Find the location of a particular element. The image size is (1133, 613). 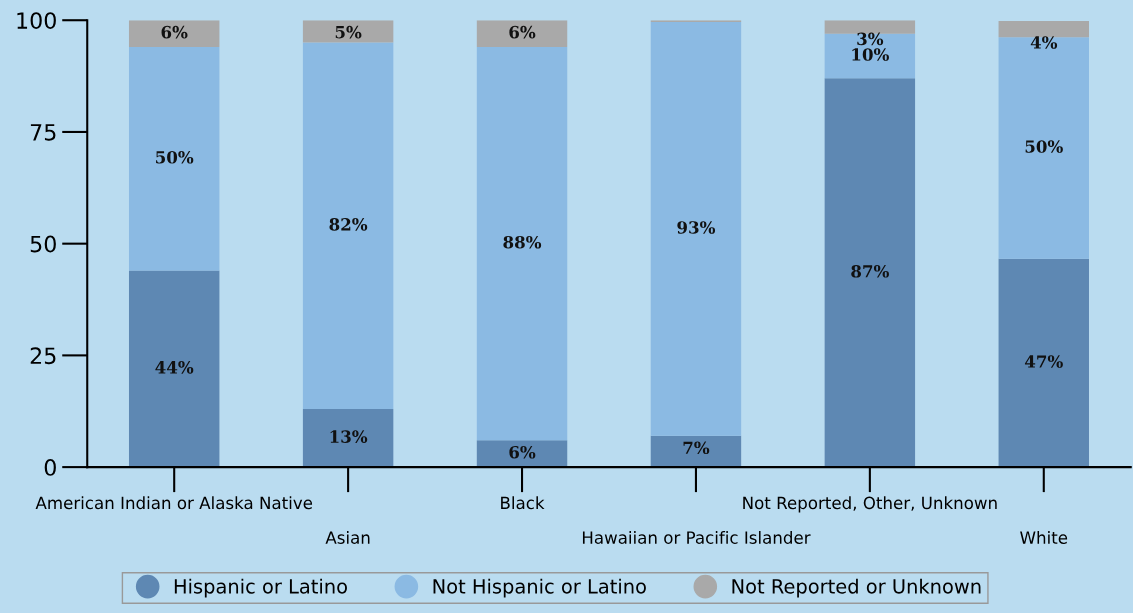

legend-label: Not Hispanic or Latino is located at coordinates (539, 588).